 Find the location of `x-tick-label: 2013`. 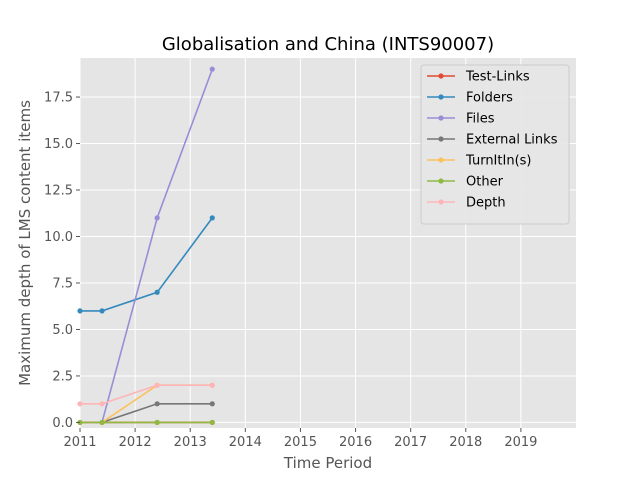

x-tick-label: 2013 is located at coordinates (190, 442).